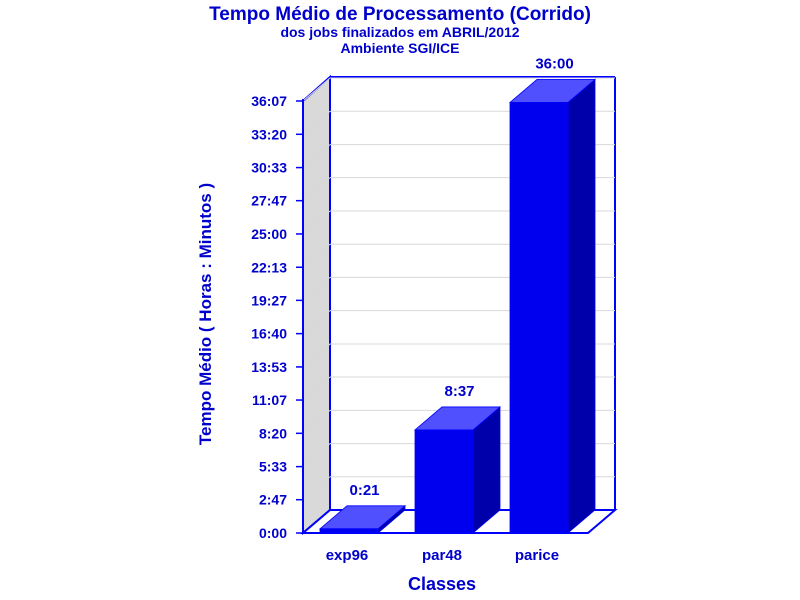  I want to click on bar-par48: 8:37, so click(457, 458).